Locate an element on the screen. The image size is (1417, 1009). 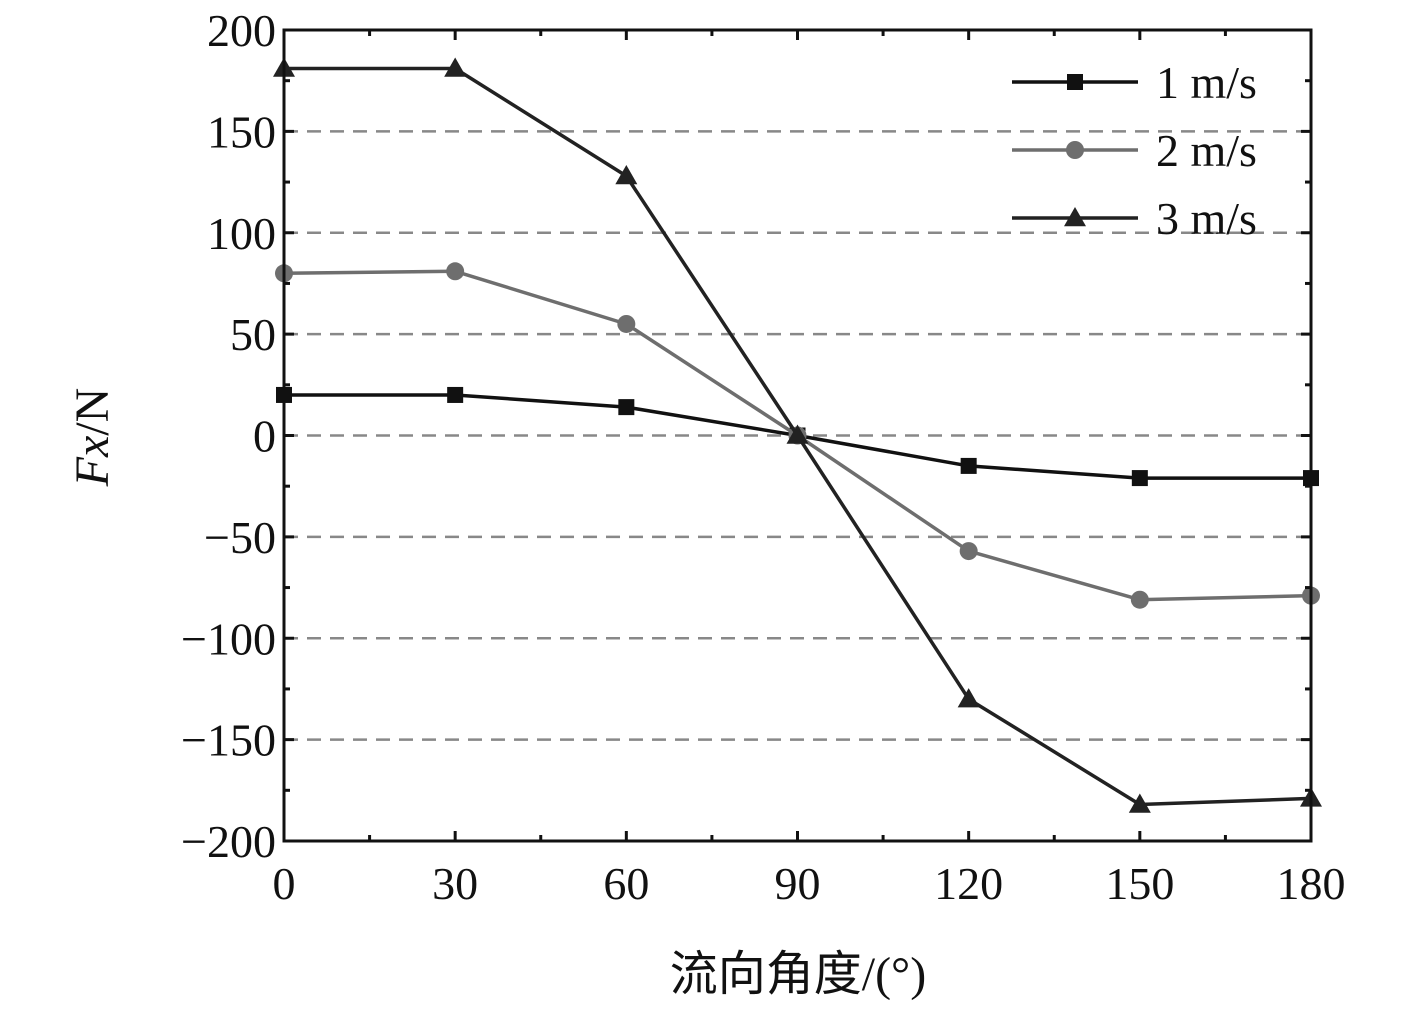
x-tick-label-90: 90 is located at coordinates (798, 883).